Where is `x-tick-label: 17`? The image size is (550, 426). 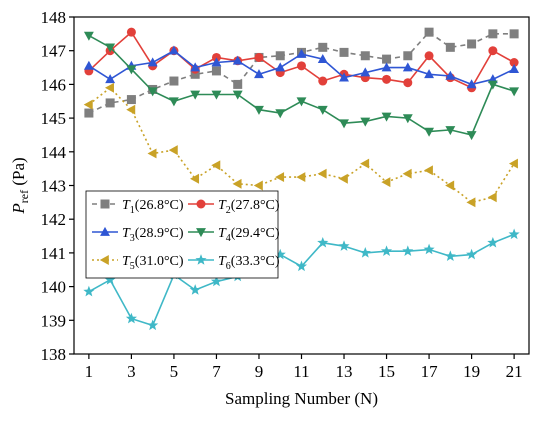
x-tick-label: 17 is located at coordinates (430, 371).